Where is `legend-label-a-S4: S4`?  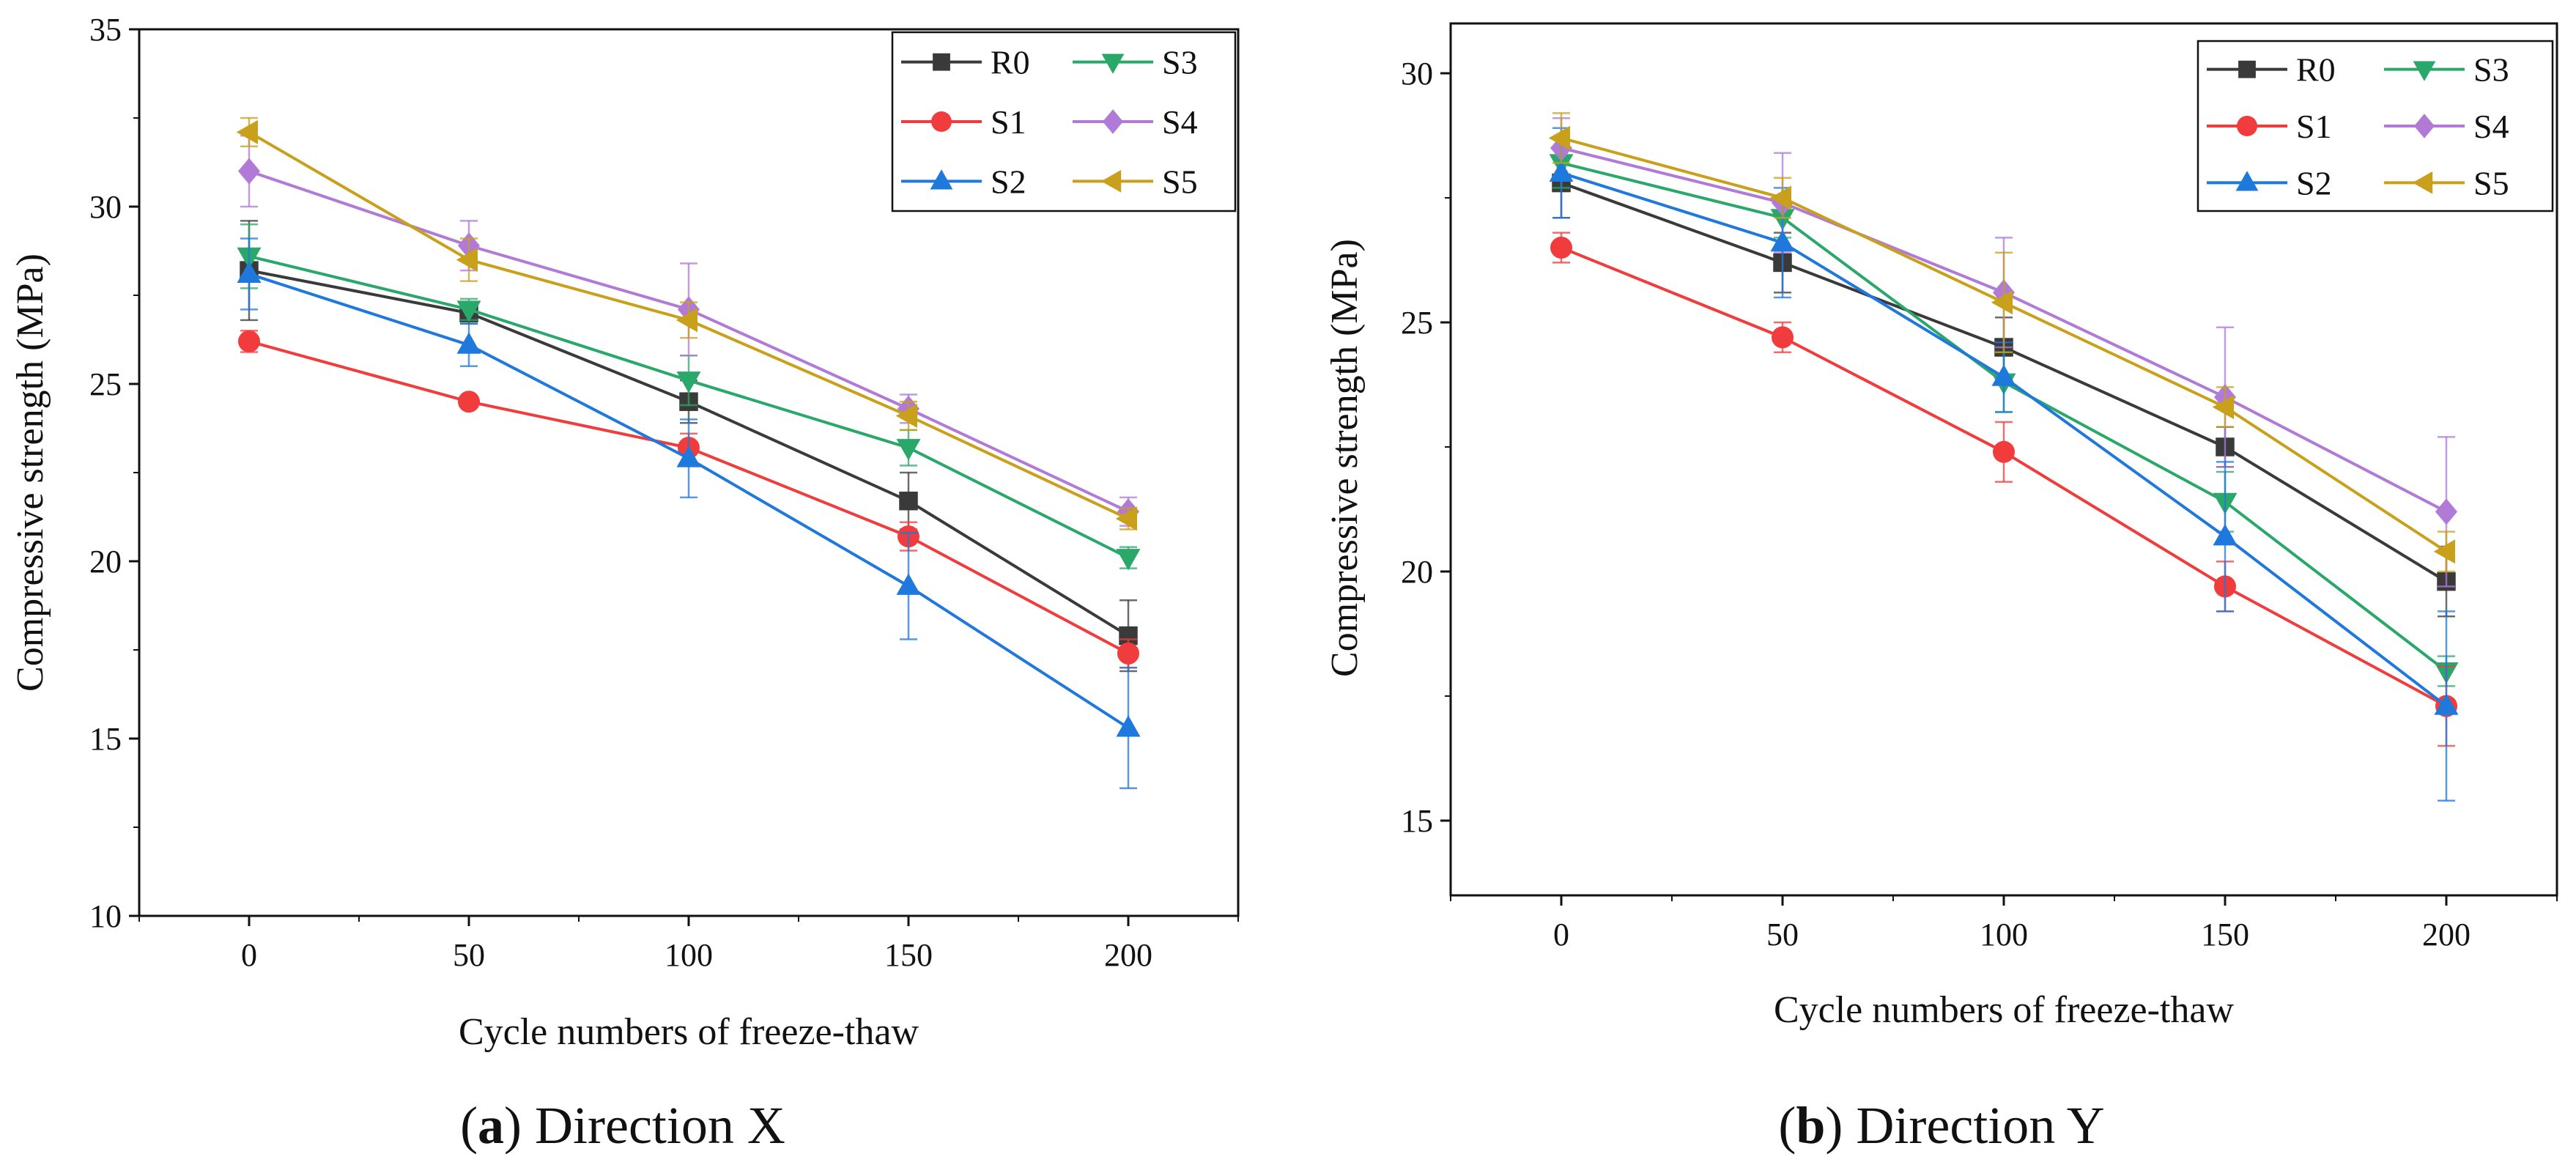
legend-label-a-S4: S4 is located at coordinates (1180, 122).